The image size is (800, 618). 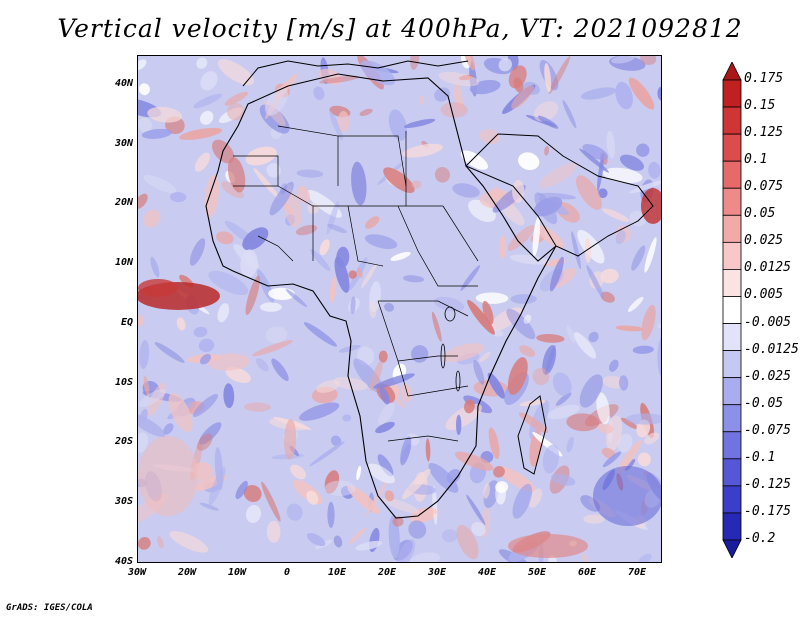 I want to click on colorbar-label: -0.005, so click(x=767, y=322).